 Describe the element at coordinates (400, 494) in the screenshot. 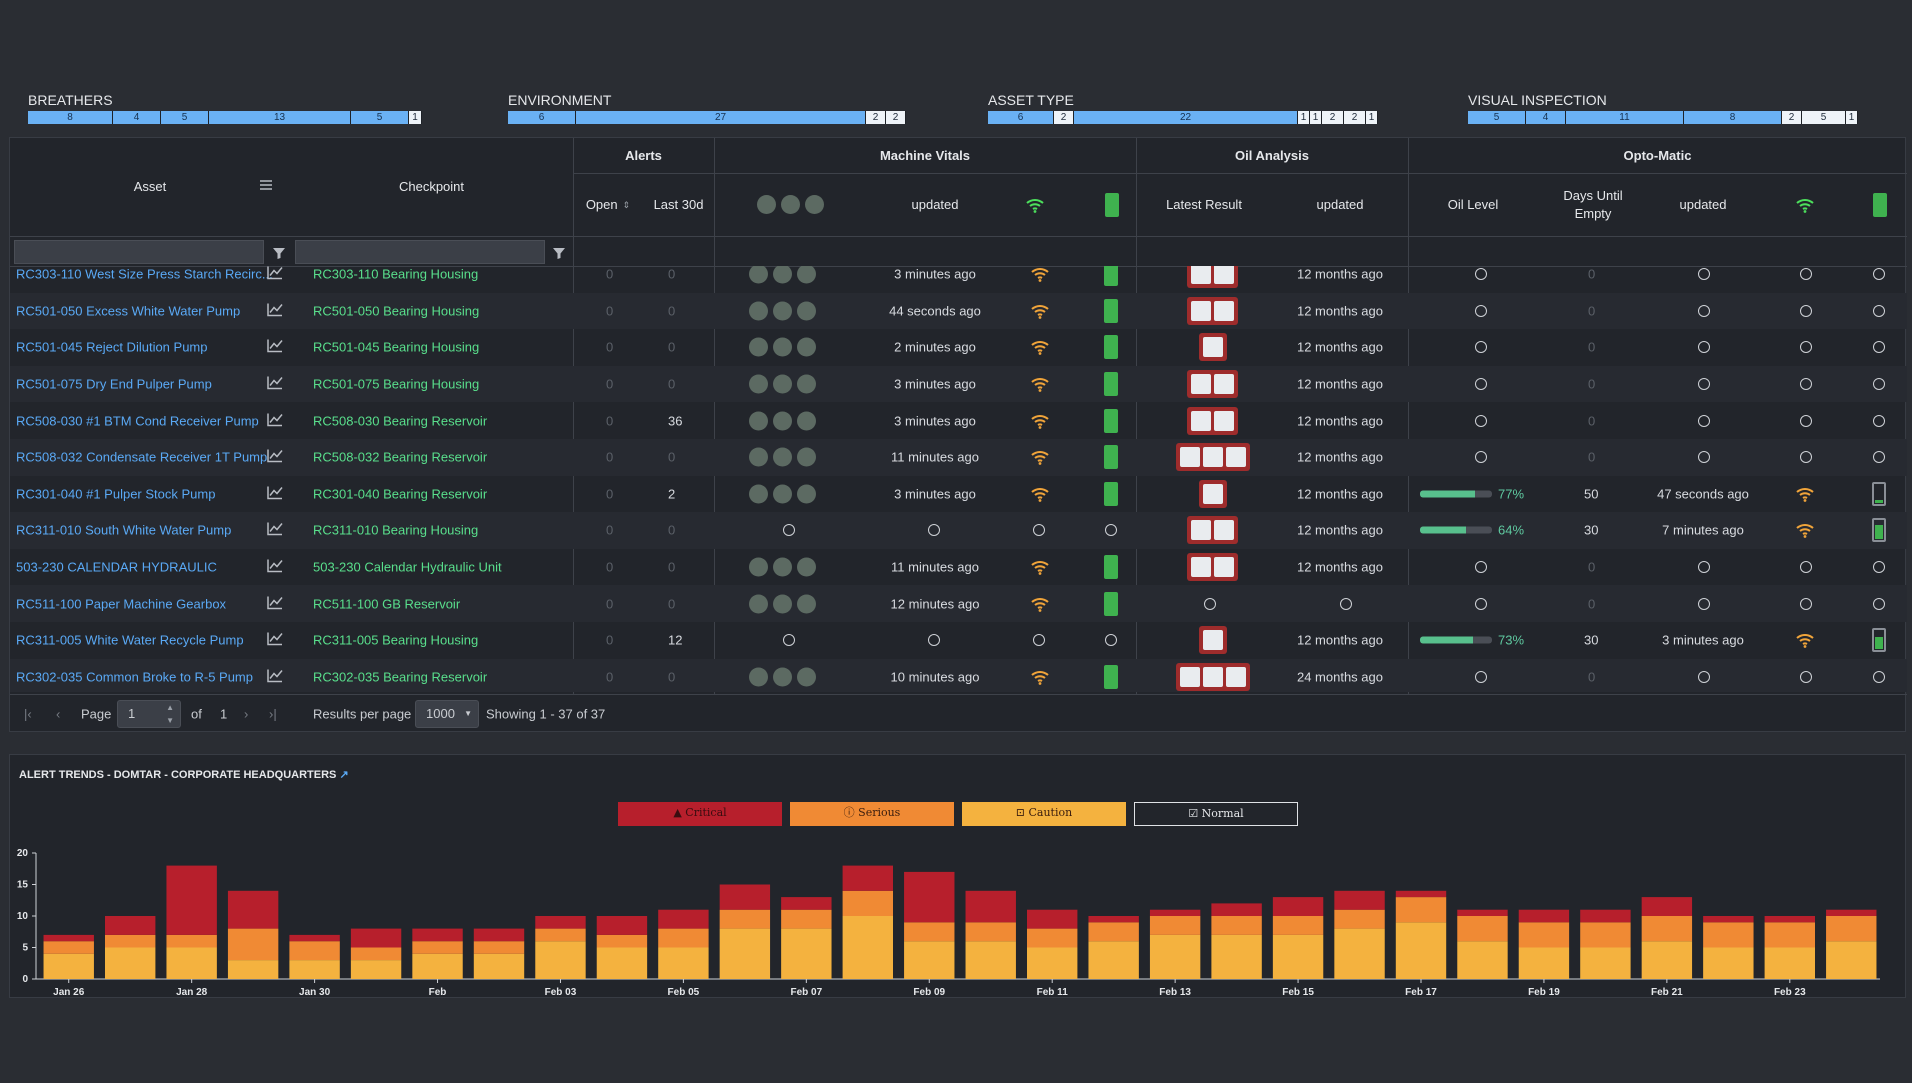

I see `checkpoint-link: RC301-040 Bearing Reservoir` at that location.